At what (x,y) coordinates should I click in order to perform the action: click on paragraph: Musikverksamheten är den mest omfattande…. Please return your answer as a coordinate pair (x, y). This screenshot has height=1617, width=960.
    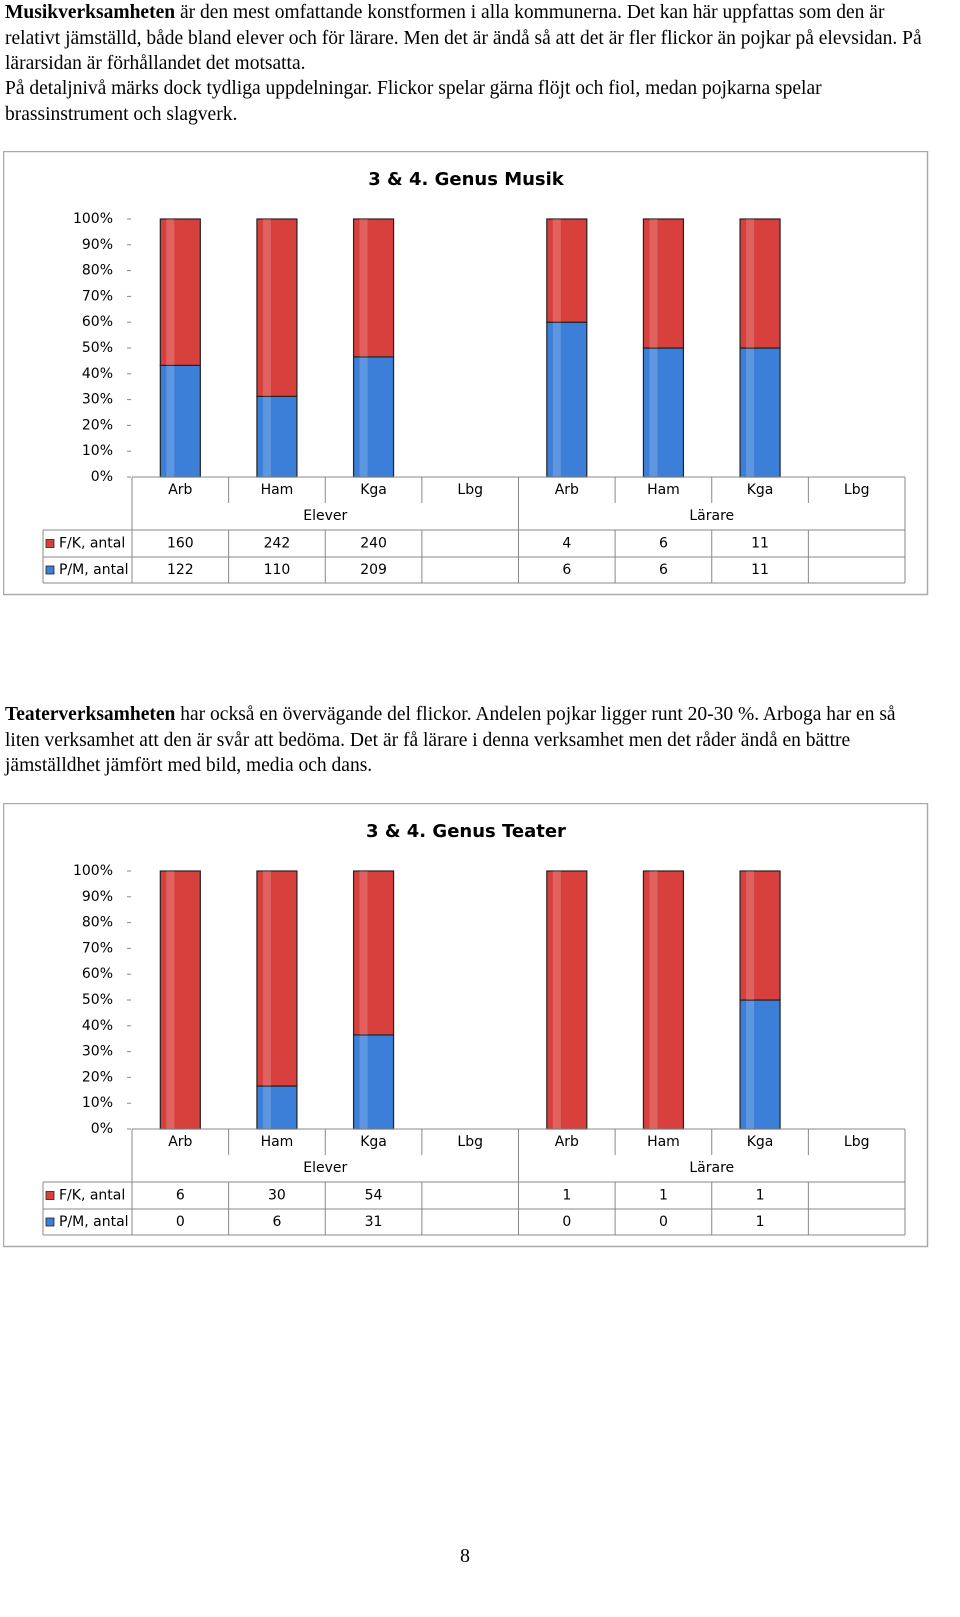
    Looking at the image, I should click on (467, 38).